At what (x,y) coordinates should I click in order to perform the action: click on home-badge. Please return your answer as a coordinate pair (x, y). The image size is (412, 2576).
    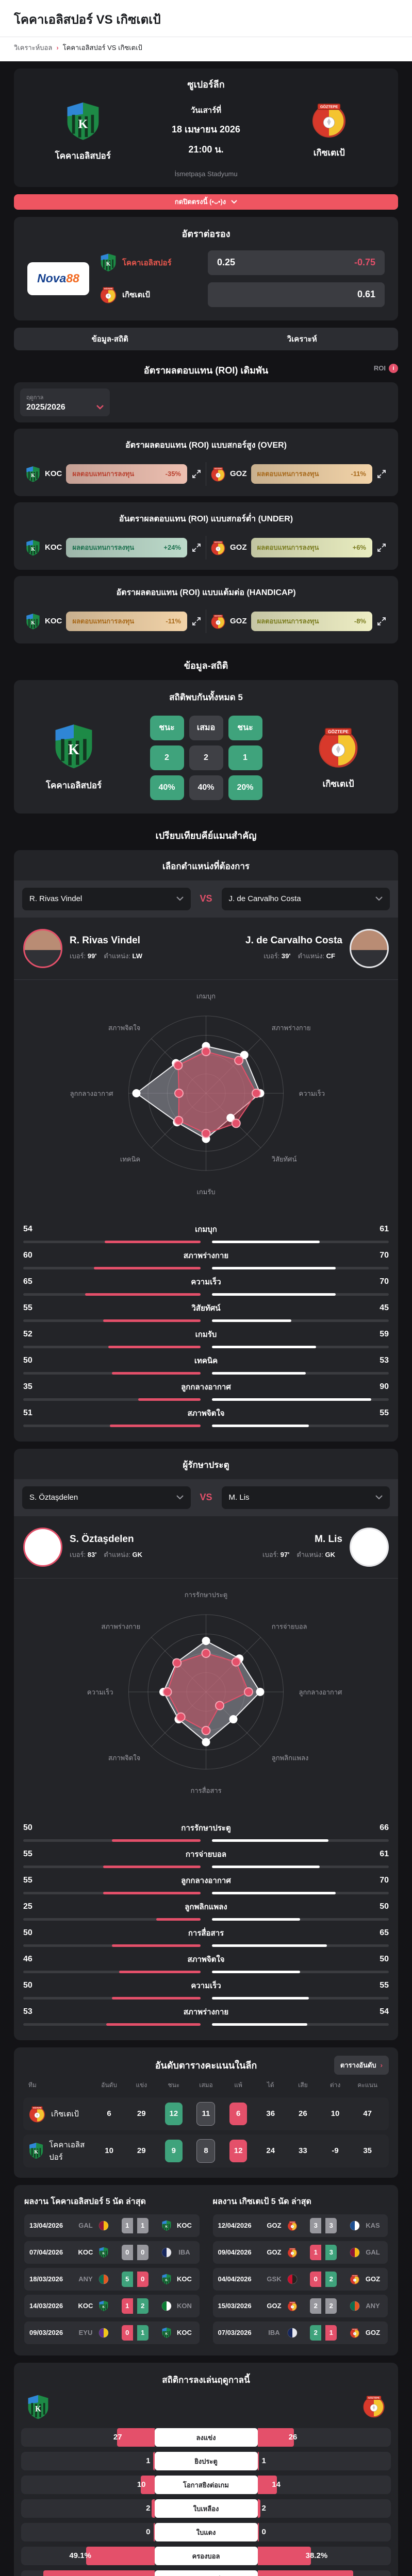
    Looking at the image, I should click on (103, 2226).